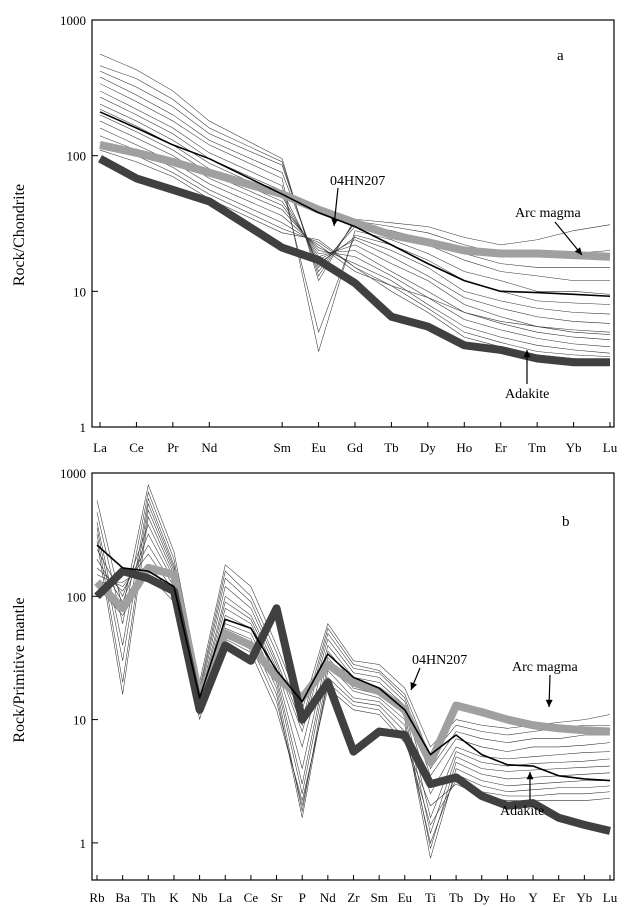 The width and height of the screenshot is (624, 907). What do you see at coordinates (302, 897) in the screenshot?
I see `xtick-label: P` at bounding box center [302, 897].